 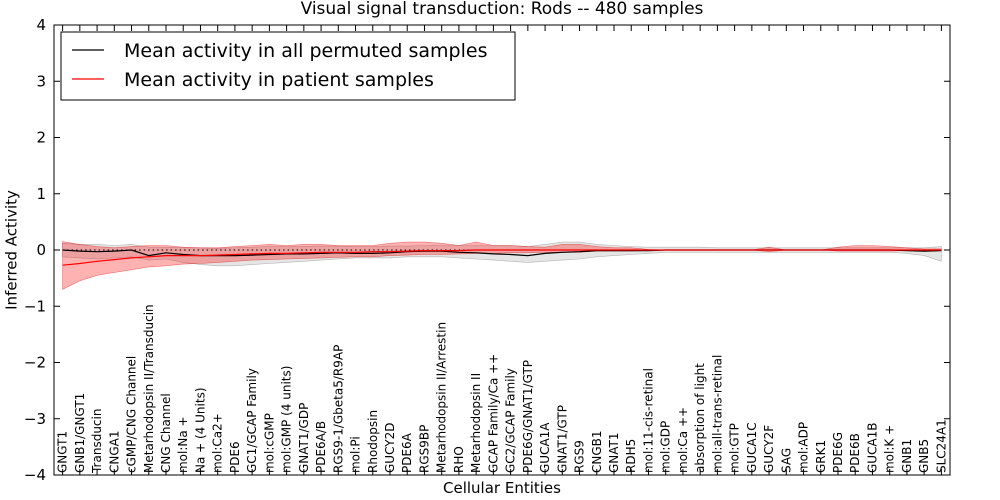 I want to click on x-category-label: GNB5, so click(x=924, y=456).